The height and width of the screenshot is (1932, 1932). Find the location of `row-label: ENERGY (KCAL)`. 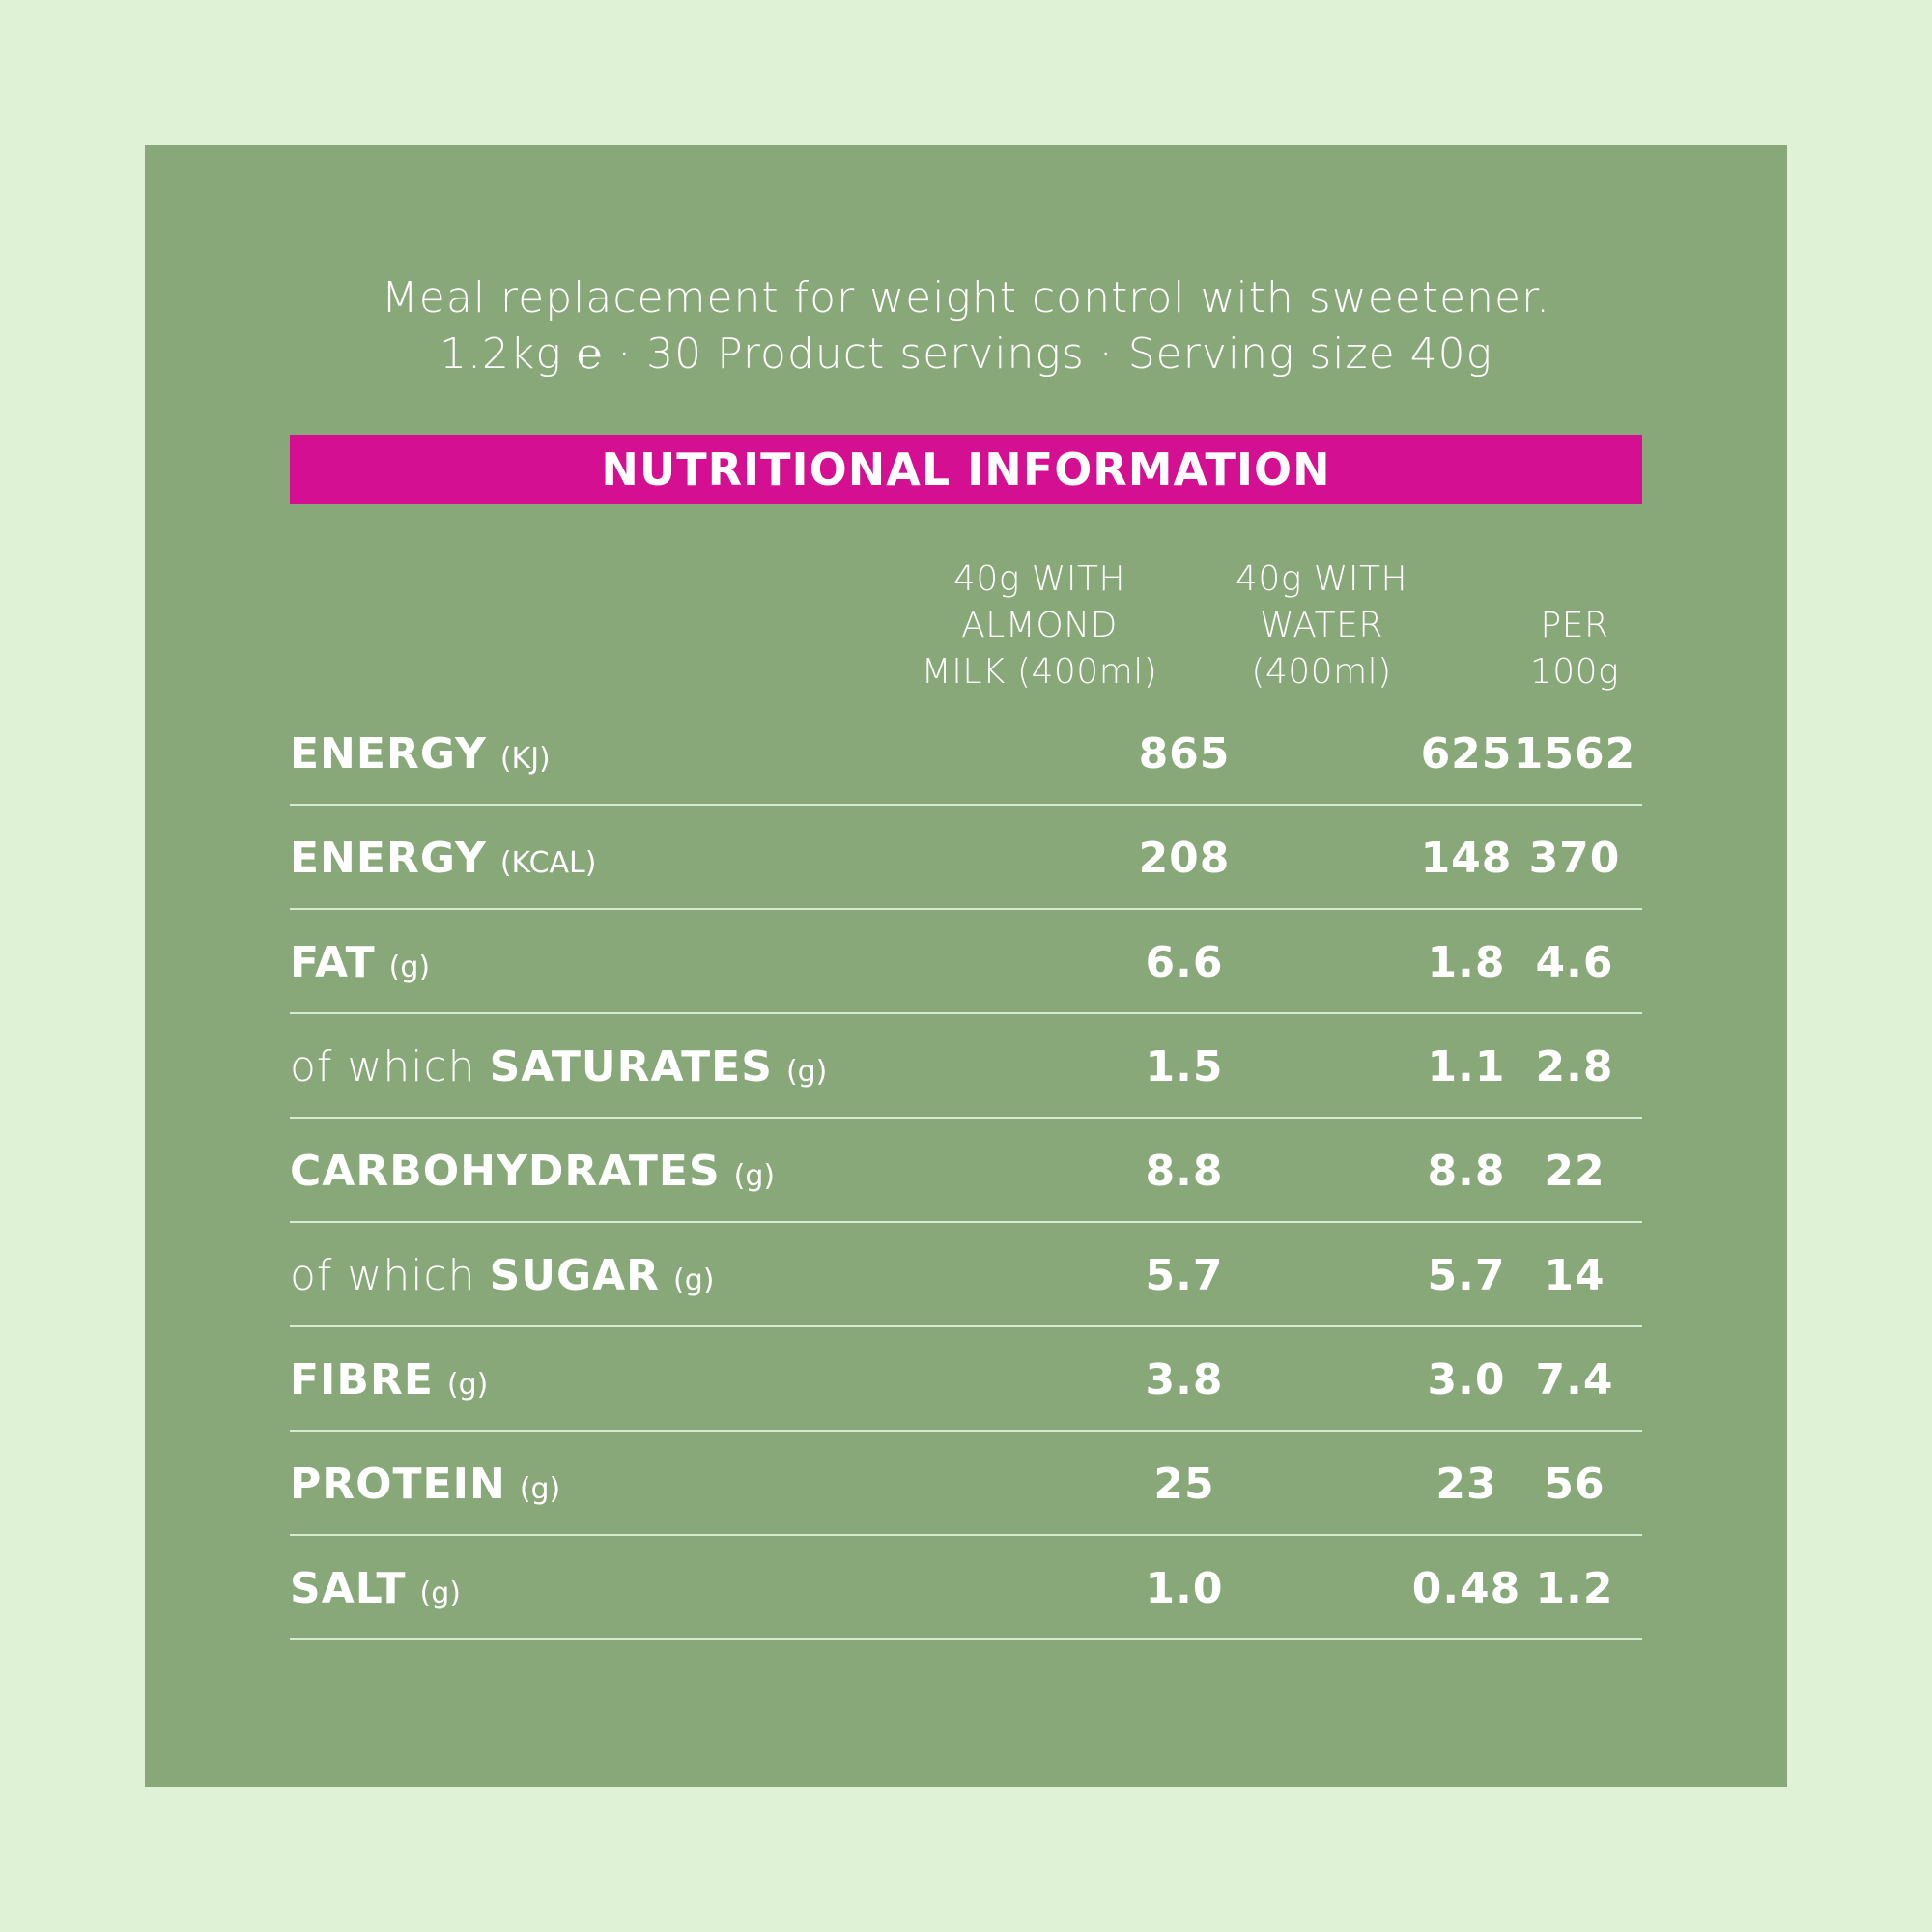

row-label: ENERGY (KCAL) is located at coordinates (443, 857).